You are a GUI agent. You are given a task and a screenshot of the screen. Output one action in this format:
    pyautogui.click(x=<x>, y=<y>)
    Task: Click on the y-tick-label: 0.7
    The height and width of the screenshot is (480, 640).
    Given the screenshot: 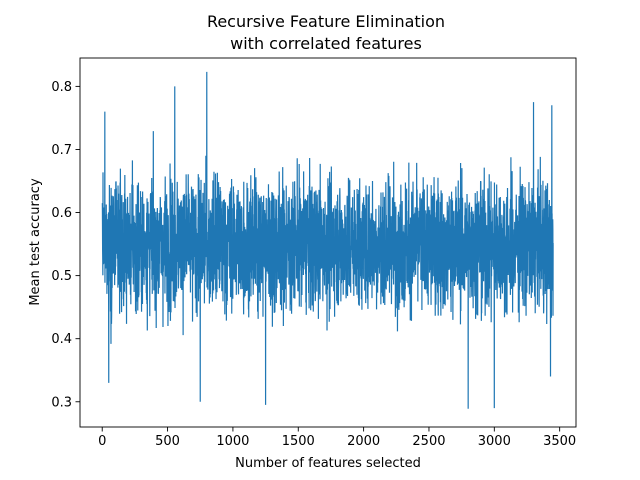 What is the action you would take?
    pyautogui.click(x=61, y=150)
    